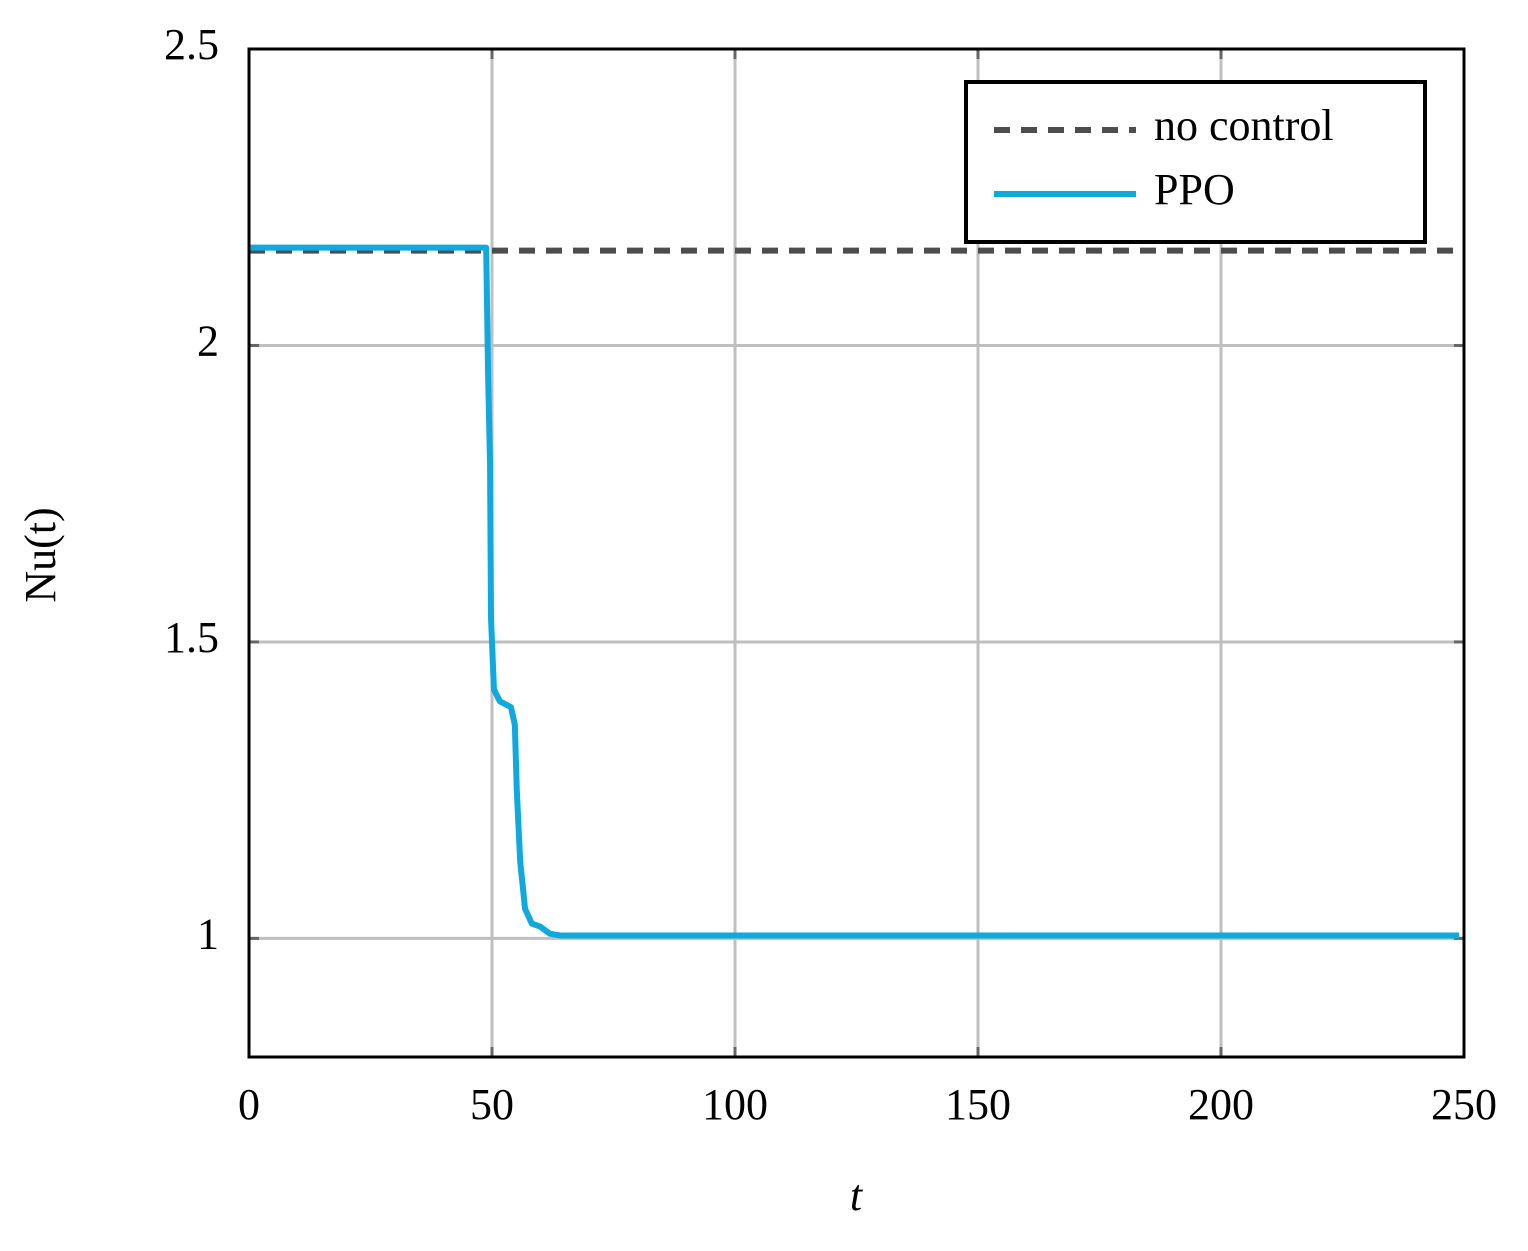 This screenshot has height=1251, width=1528. What do you see at coordinates (40, 554) in the screenshot?
I see `y-axis-label: Nu(t)` at bounding box center [40, 554].